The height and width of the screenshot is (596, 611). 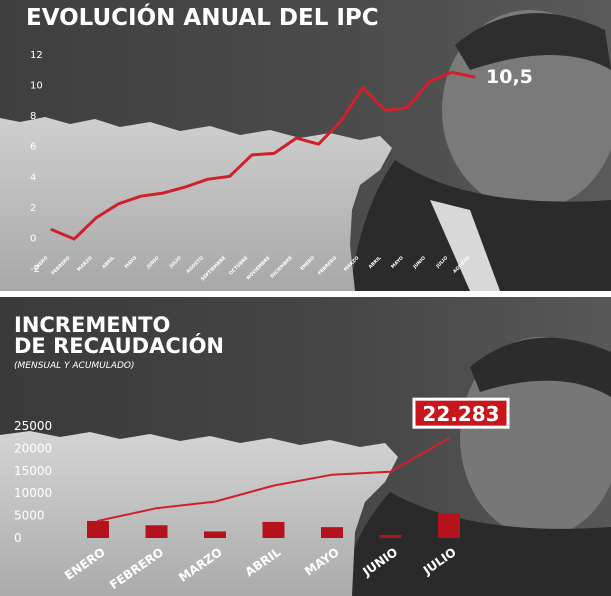 What do you see at coordinates (33, 482) in the screenshot?
I see `revenue-y-axis: 25000 20000 15000 10000 5000 0` at bounding box center [33, 482].